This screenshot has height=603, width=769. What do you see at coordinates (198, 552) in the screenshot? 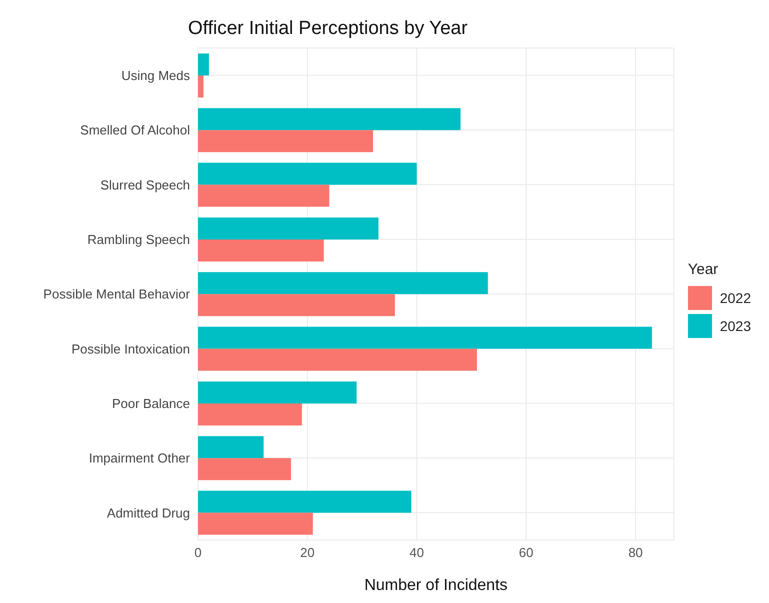
I see `x-tick-label: 0` at bounding box center [198, 552].